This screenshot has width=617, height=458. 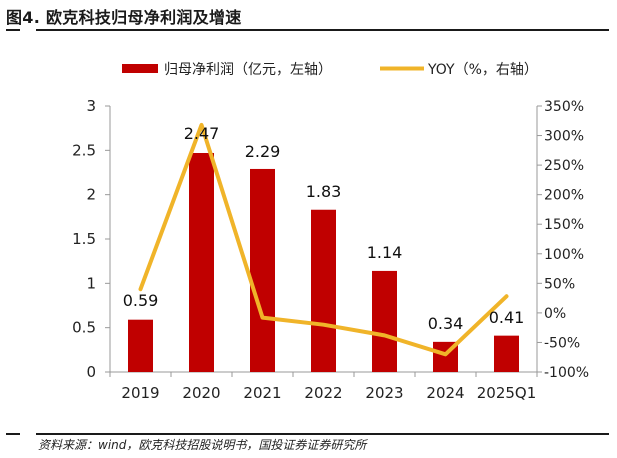 What do you see at coordinates (202, 133) in the screenshot?
I see `bar-value-label-2020: 2.47` at bounding box center [202, 133].